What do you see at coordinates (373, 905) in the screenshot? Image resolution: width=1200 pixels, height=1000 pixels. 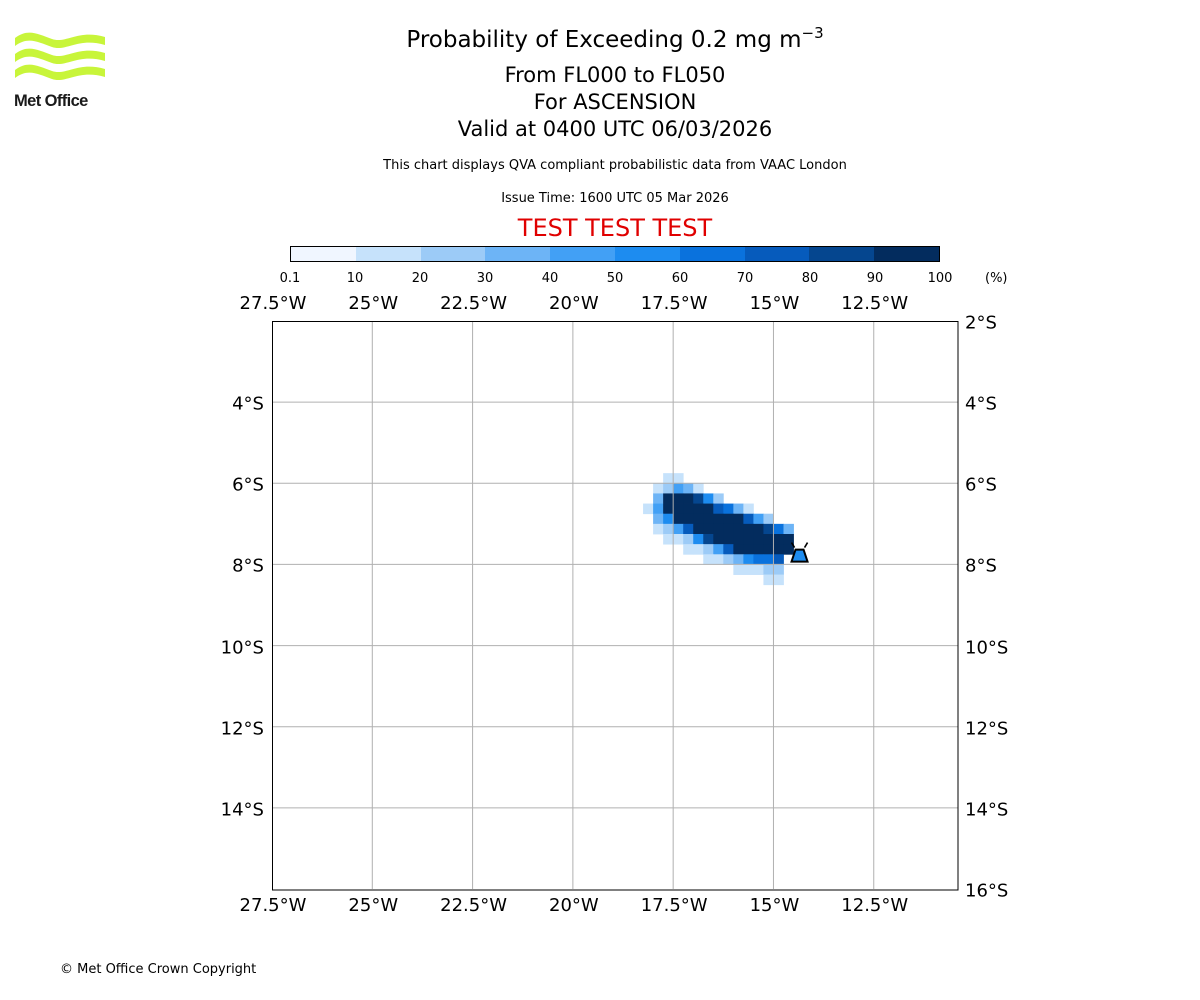 I see `longitude-label-bottom: 25°W` at bounding box center [373, 905].